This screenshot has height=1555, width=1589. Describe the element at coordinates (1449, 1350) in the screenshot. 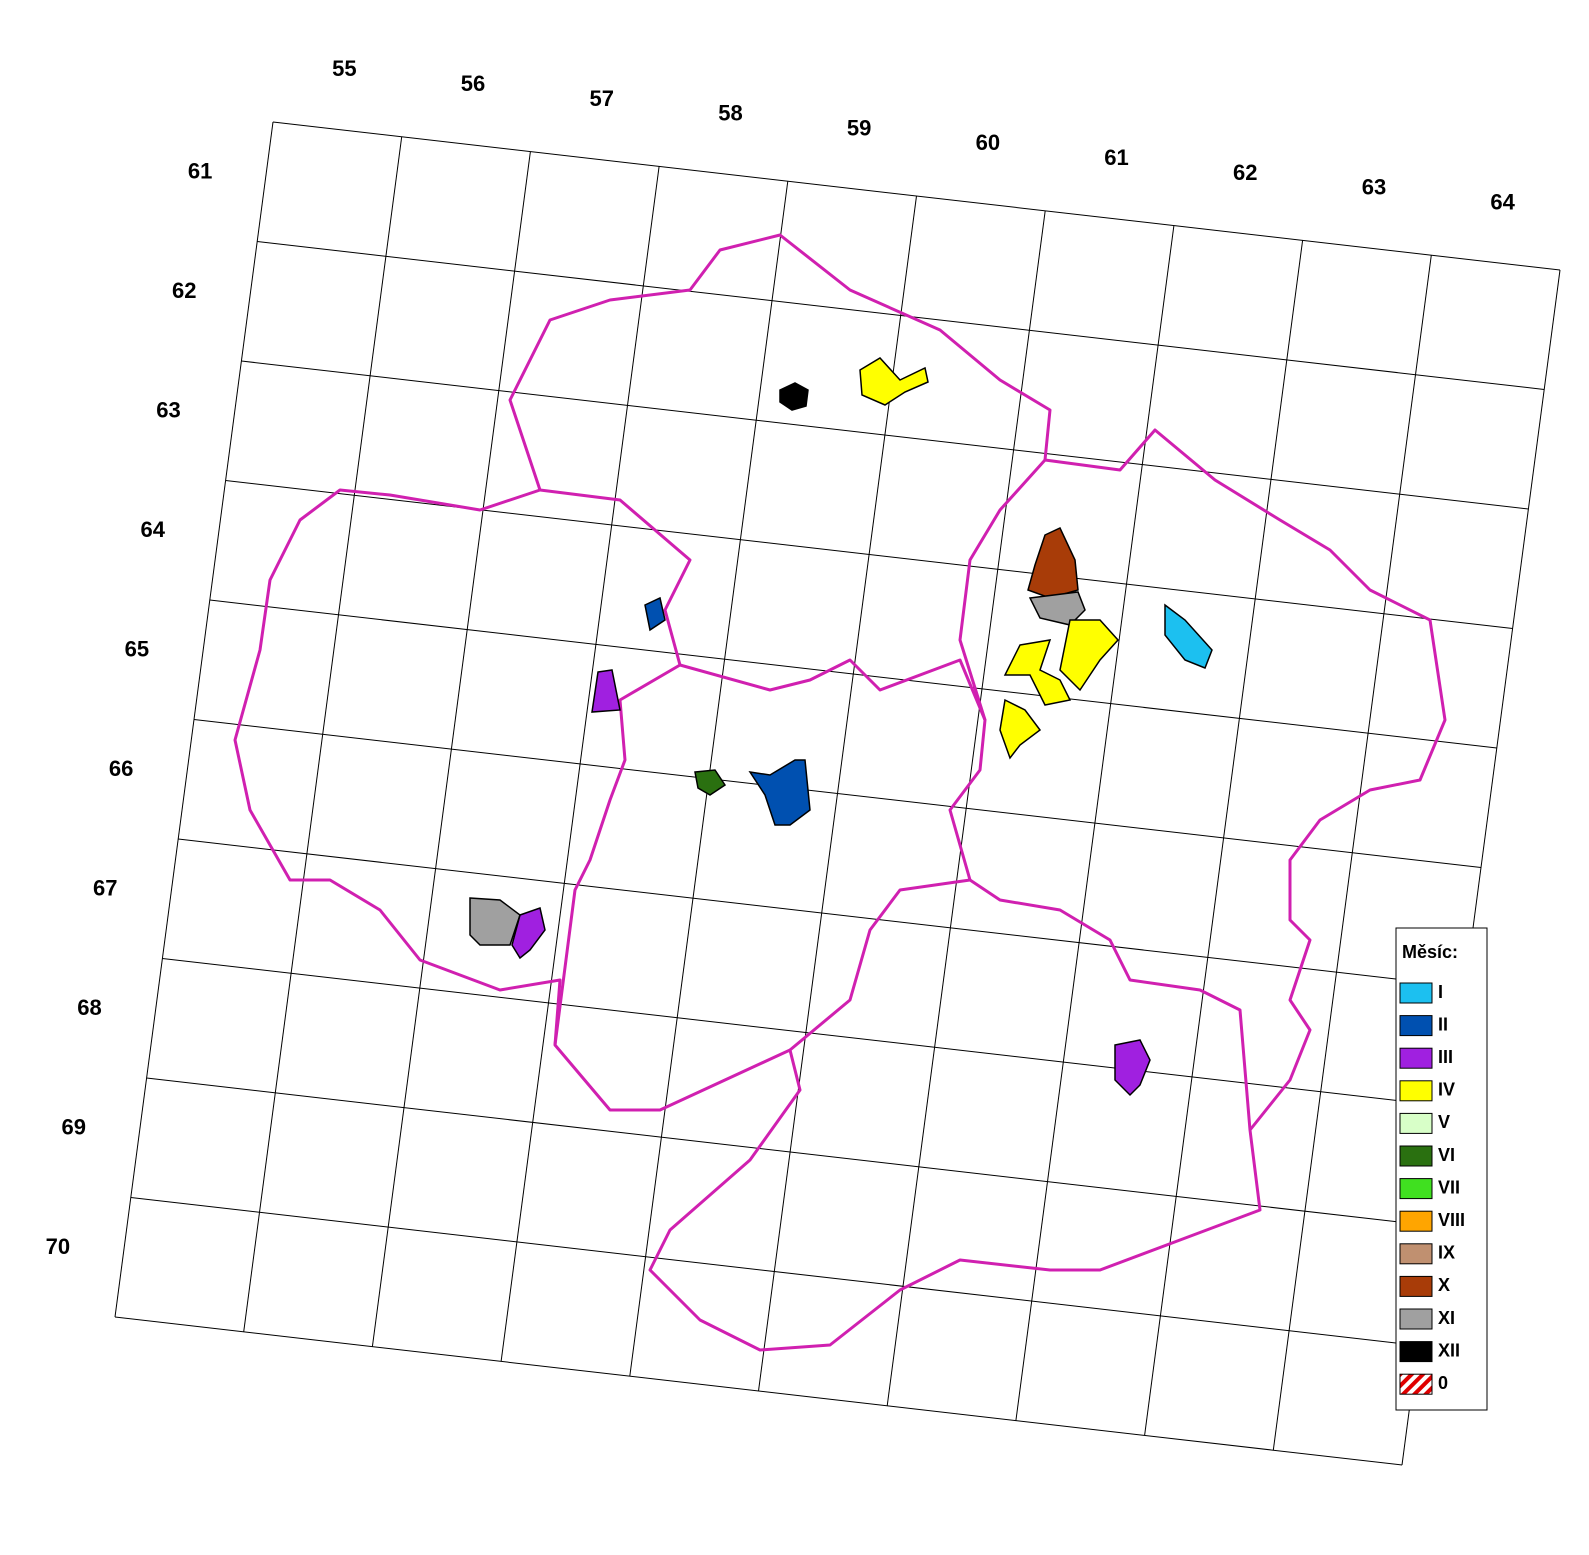

I see `legend-label: XII` at that location.